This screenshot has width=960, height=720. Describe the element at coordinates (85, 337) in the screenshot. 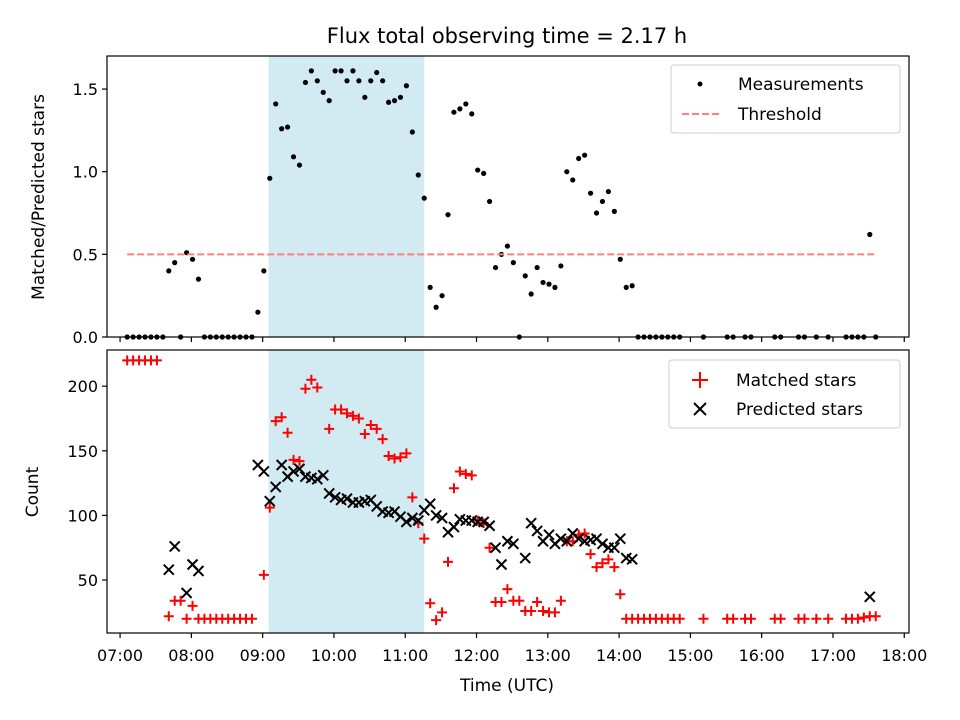

I see `y-tick-label: 0.0` at that location.